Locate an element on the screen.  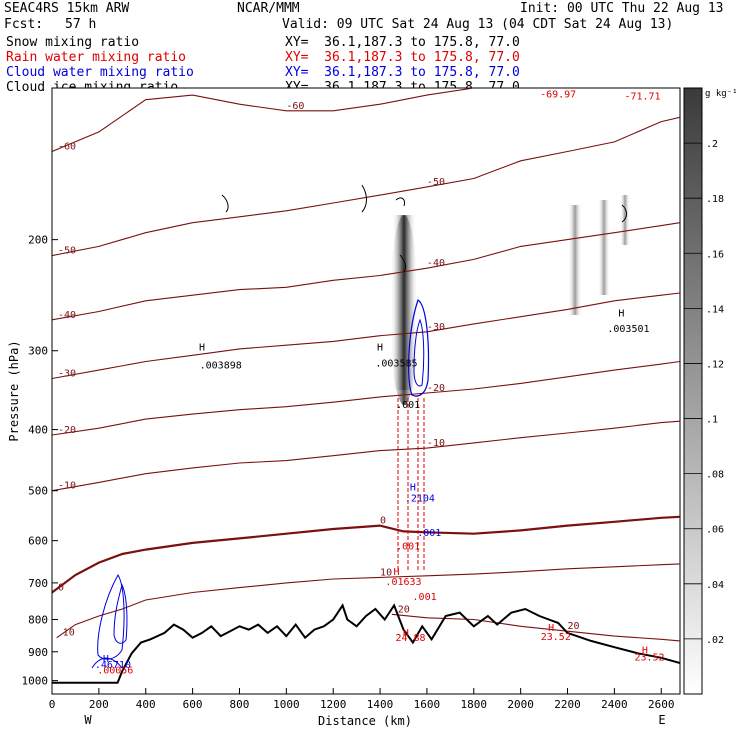
annotation-19: 23.52 is located at coordinates (649, 658).